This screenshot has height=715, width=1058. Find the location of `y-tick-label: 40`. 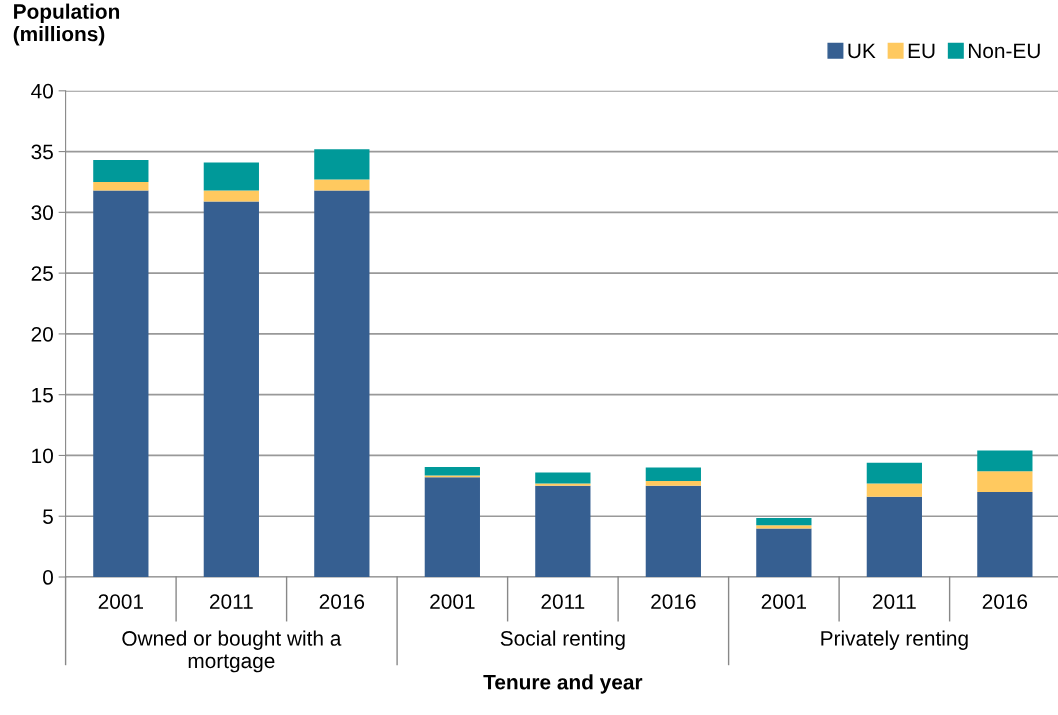

y-tick-label: 40 is located at coordinates (42, 91).